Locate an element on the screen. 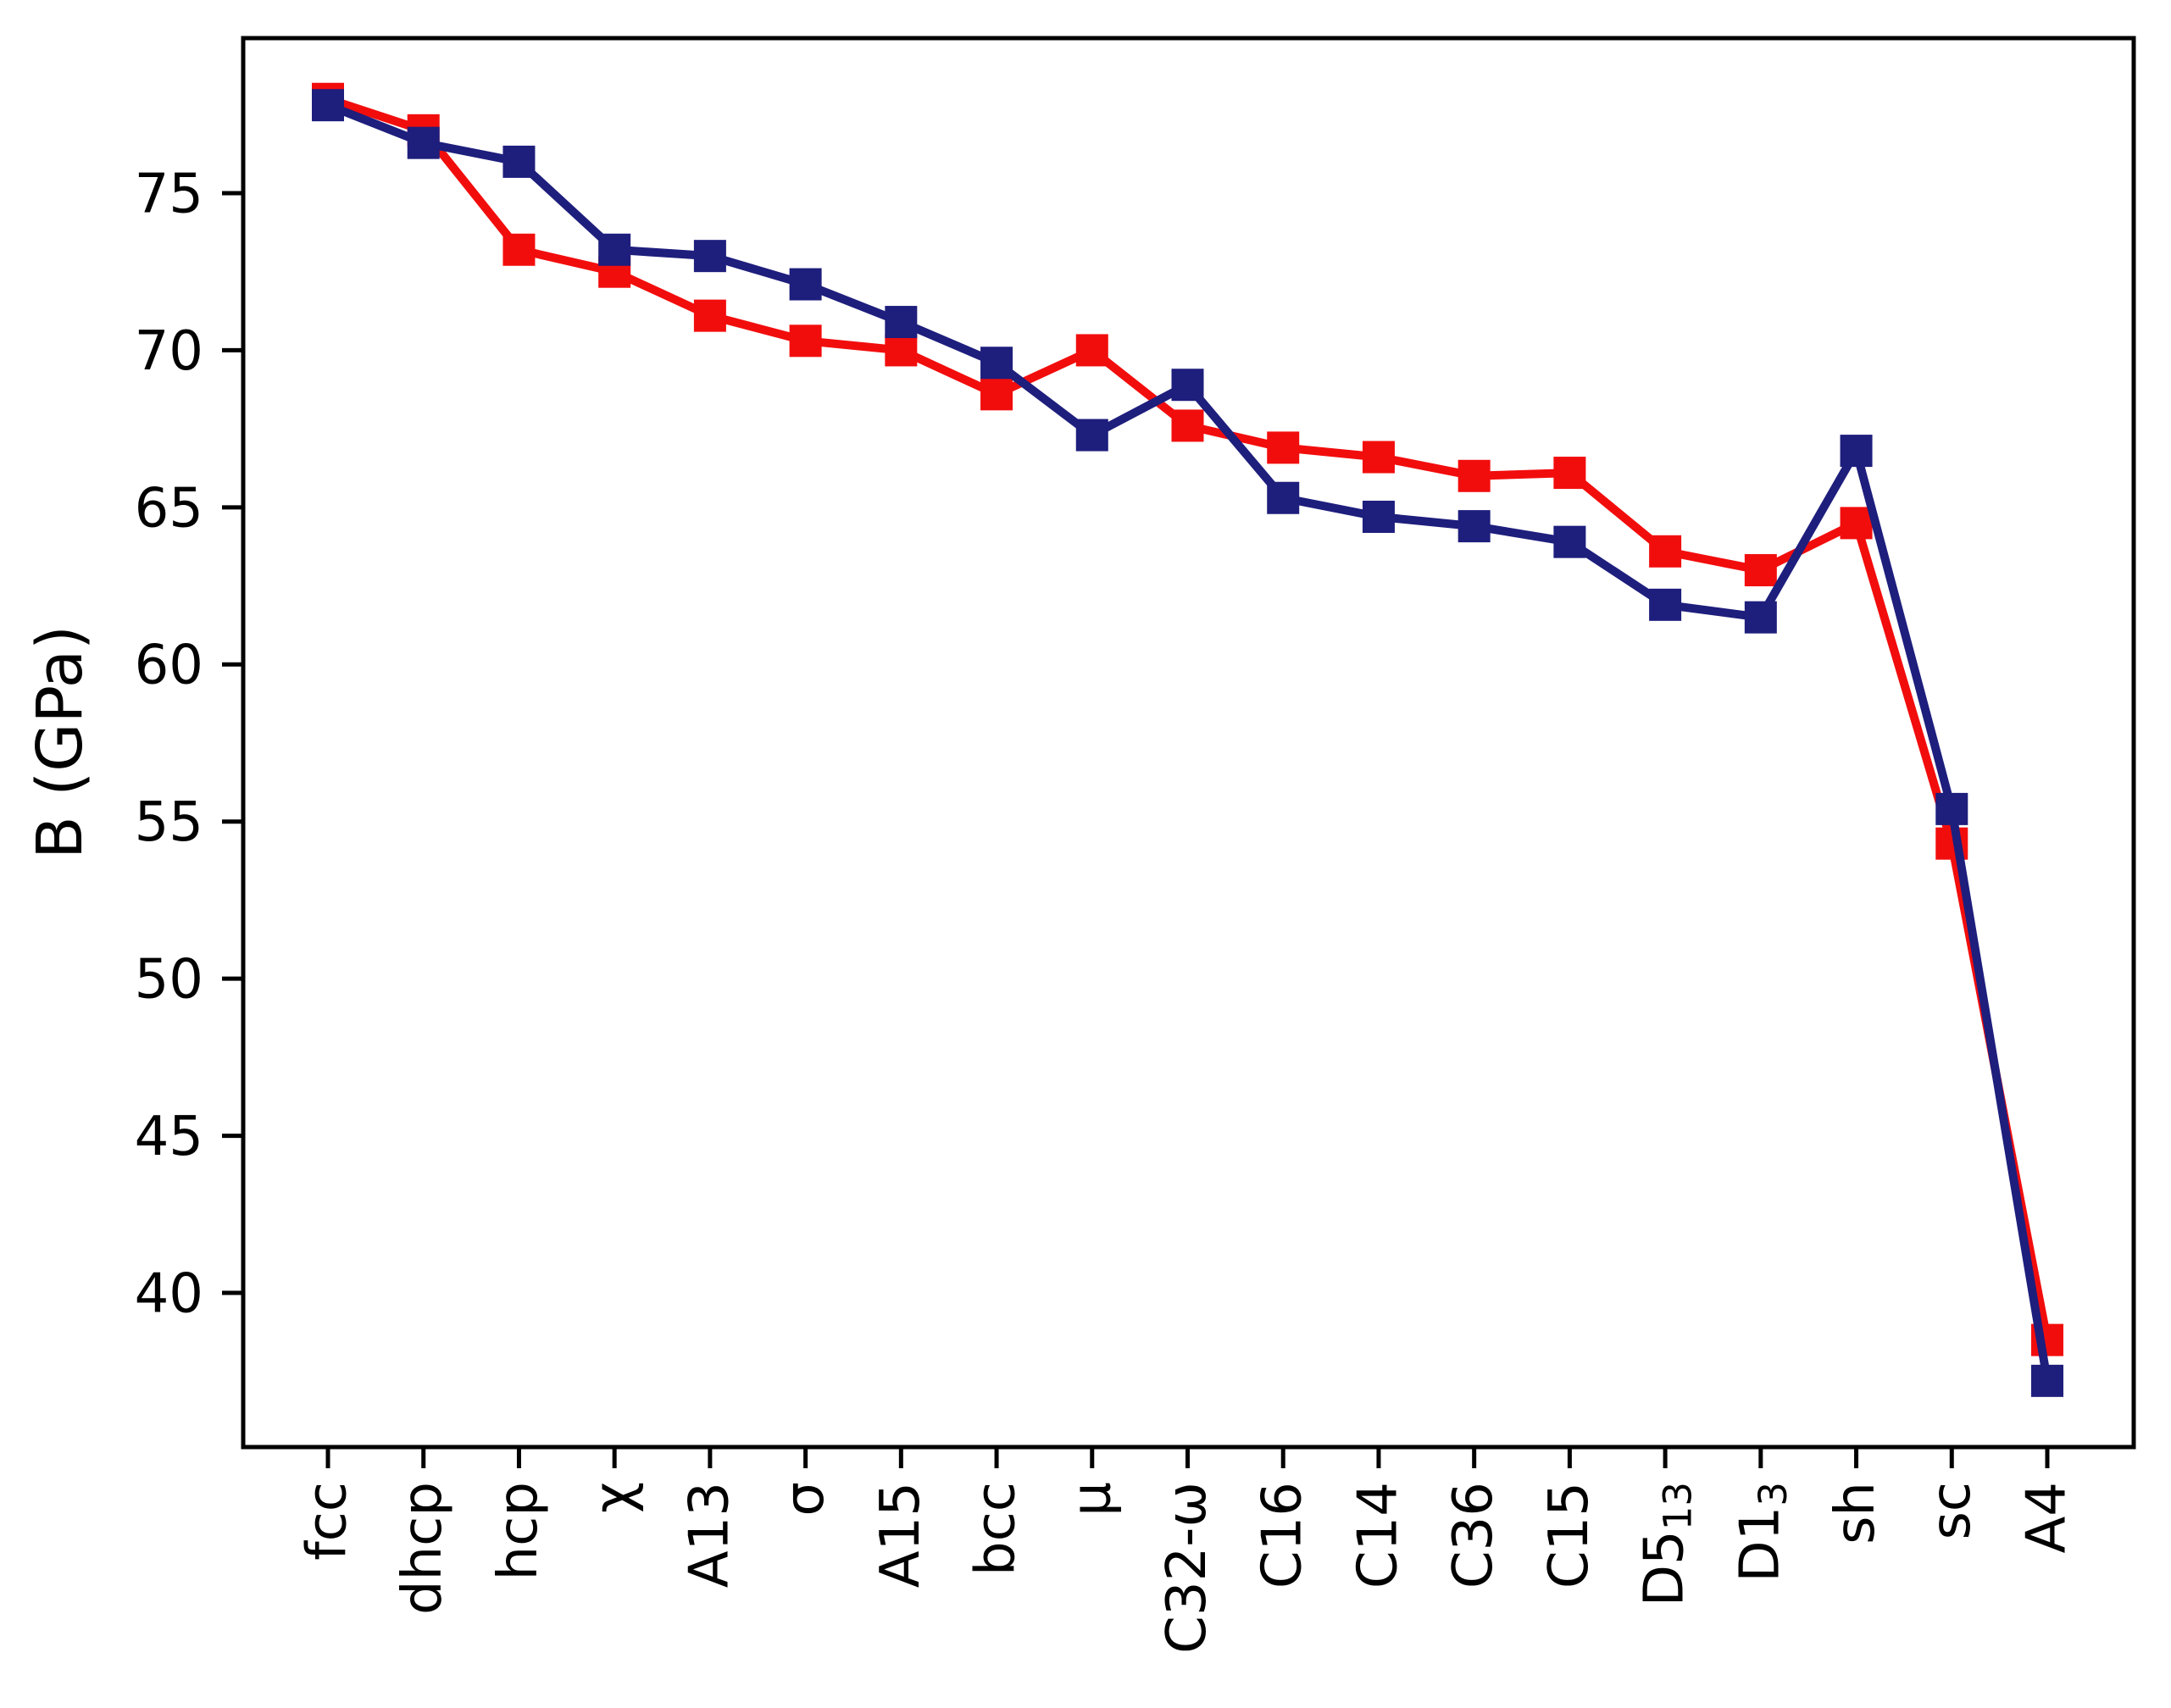  red-series-marker-D1₃ is located at coordinates (1761, 570).